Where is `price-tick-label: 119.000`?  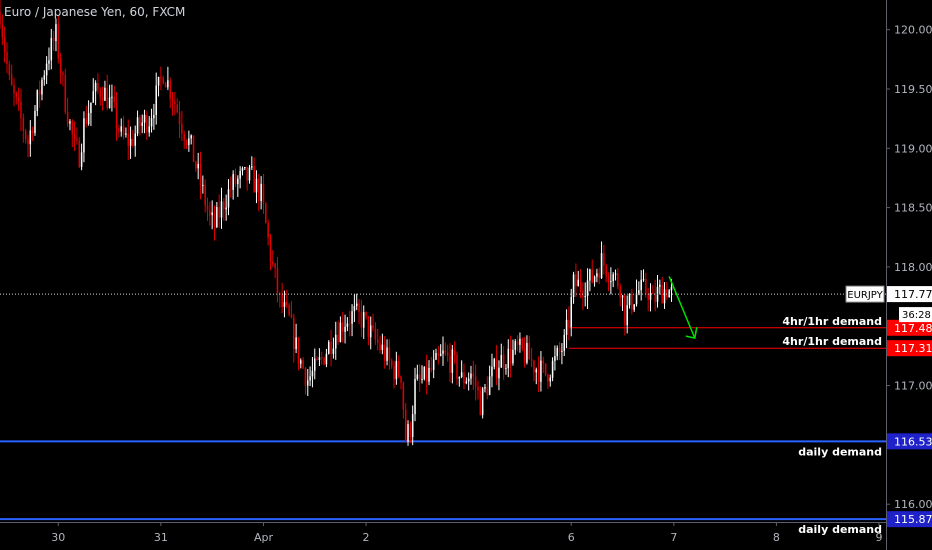
price-tick-label: 119.000 is located at coordinates (913, 148).